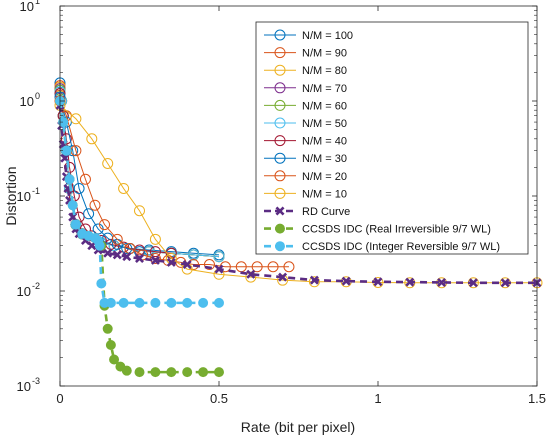 This screenshot has width=550, height=439. Describe the element at coordinates (326, 212) in the screenshot. I see `legend-label: RD Curve` at that location.